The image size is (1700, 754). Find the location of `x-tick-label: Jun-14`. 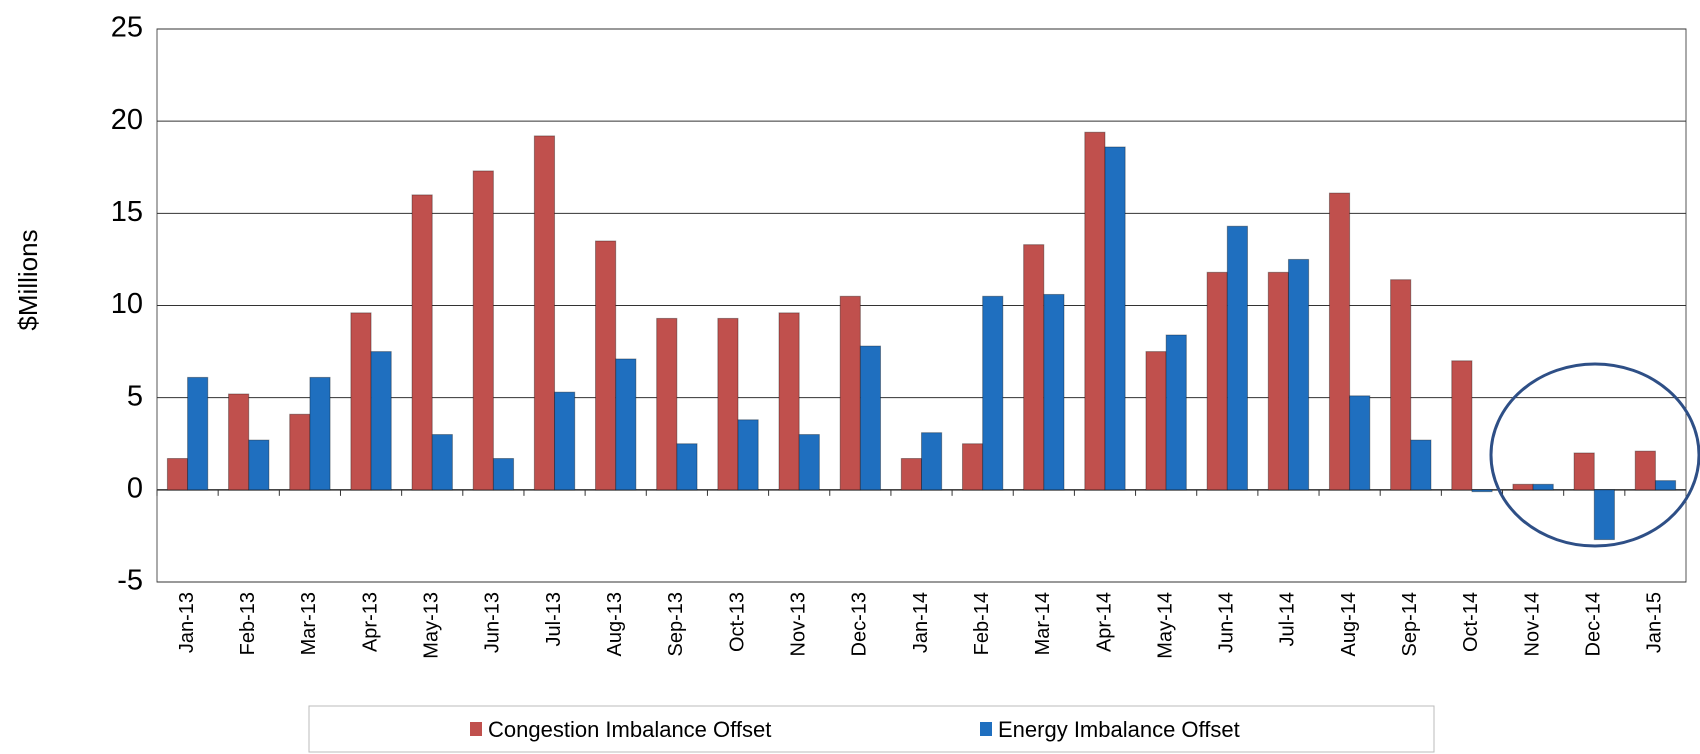

x-tick-label: Jun-14 is located at coordinates (1227, 622).